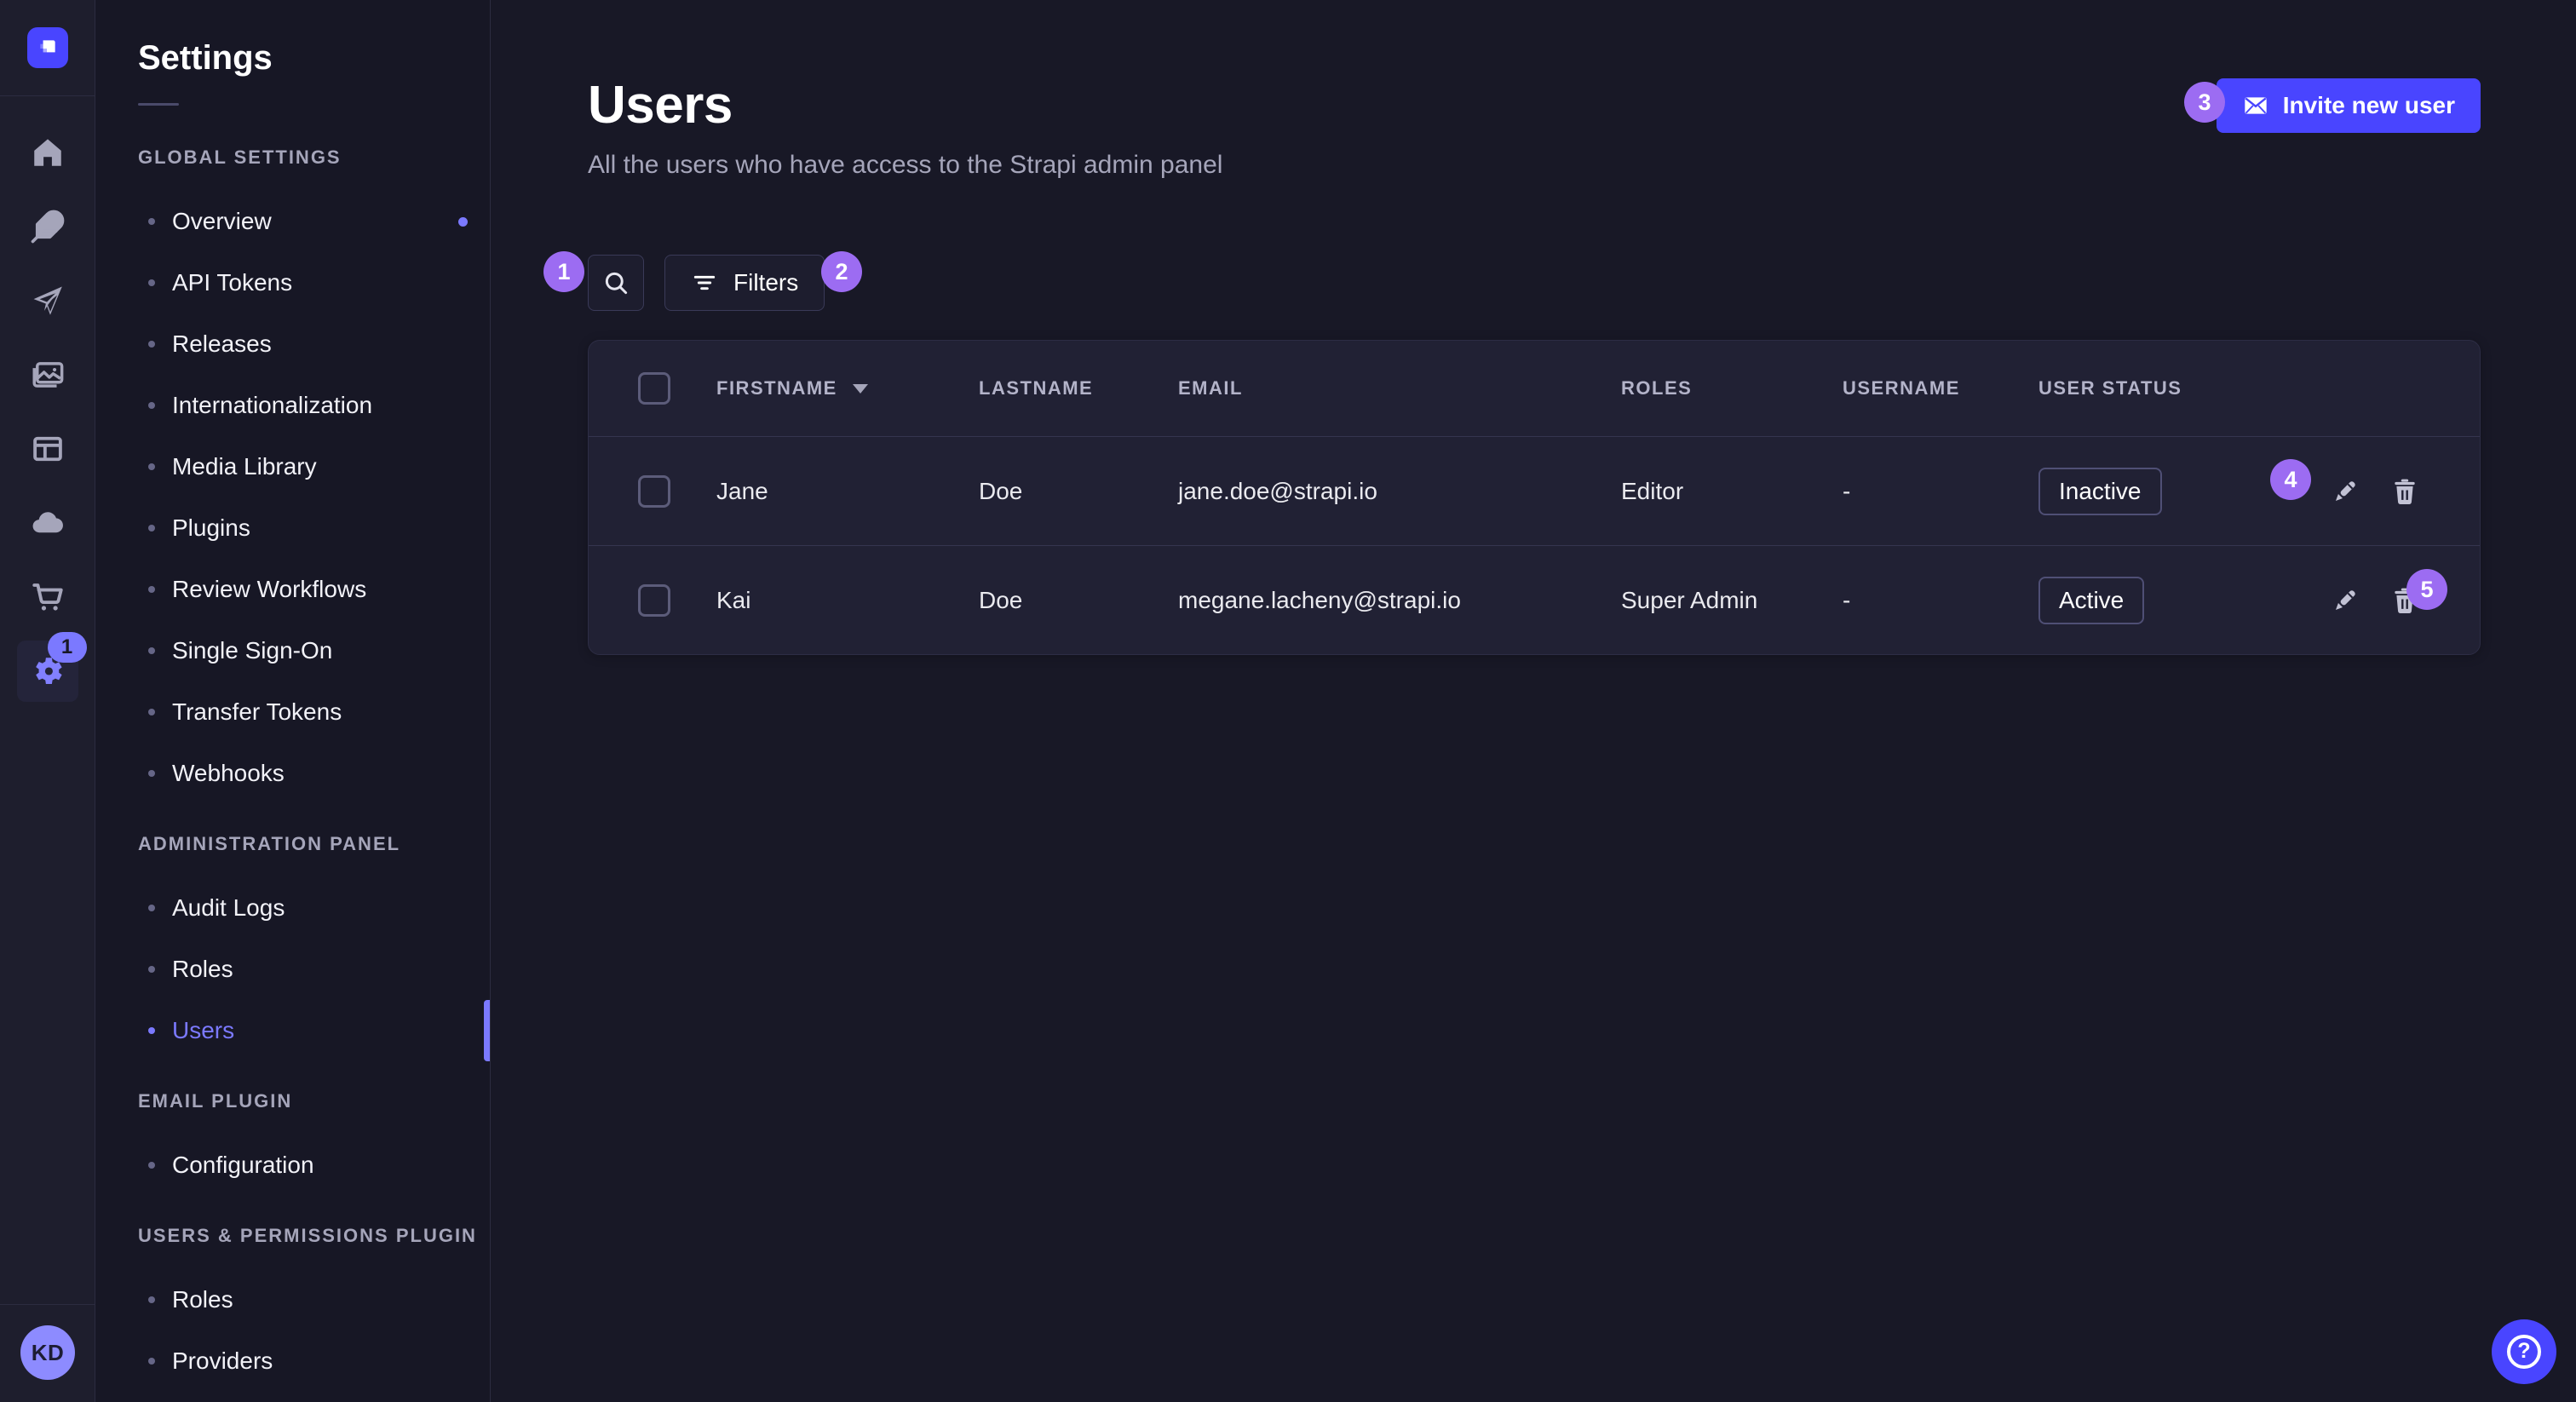 The image size is (2576, 1402). Describe the element at coordinates (292, 969) in the screenshot. I see `subnav-item-admin-roles: Roles` at that location.